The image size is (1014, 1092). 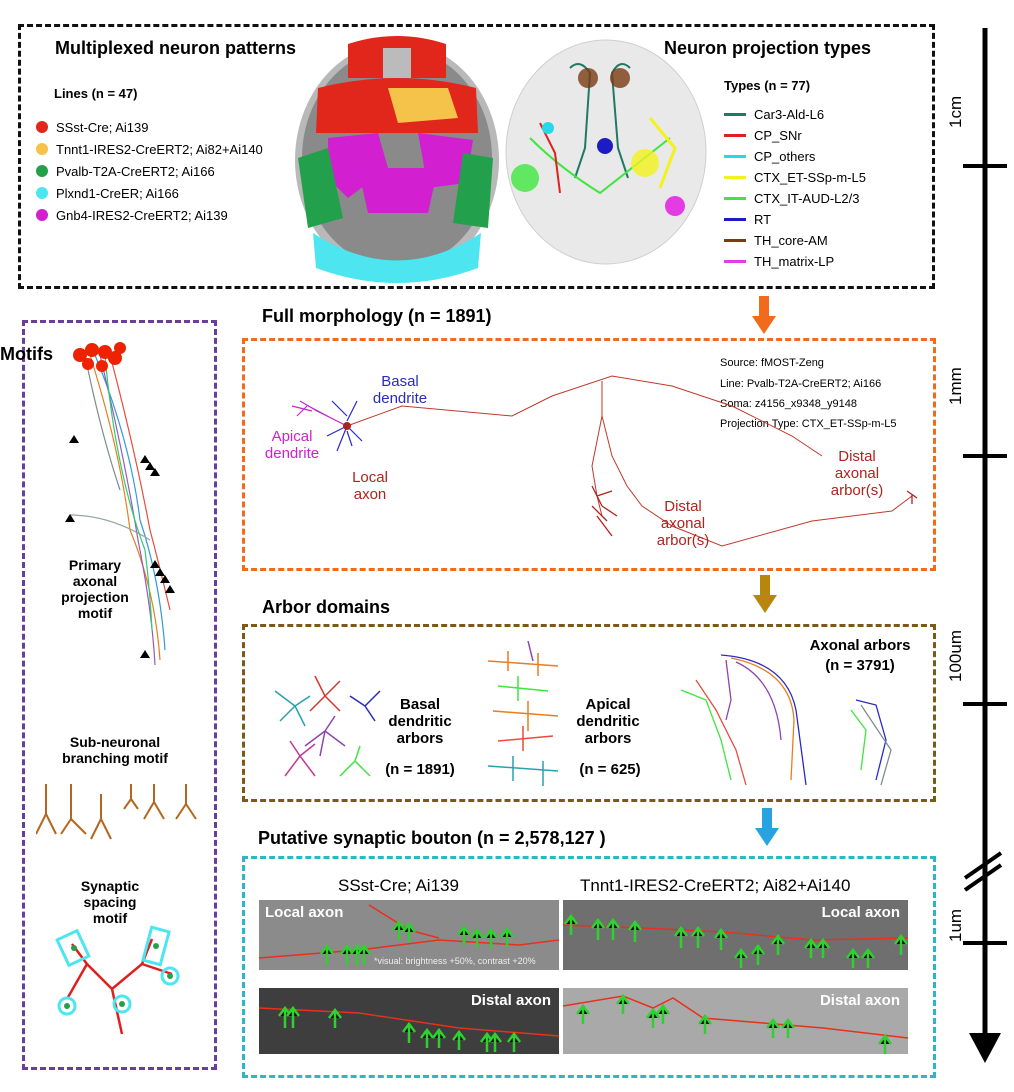 What do you see at coordinates (120, 504) in the screenshot?
I see `projection-motif-tracing` at bounding box center [120, 504].